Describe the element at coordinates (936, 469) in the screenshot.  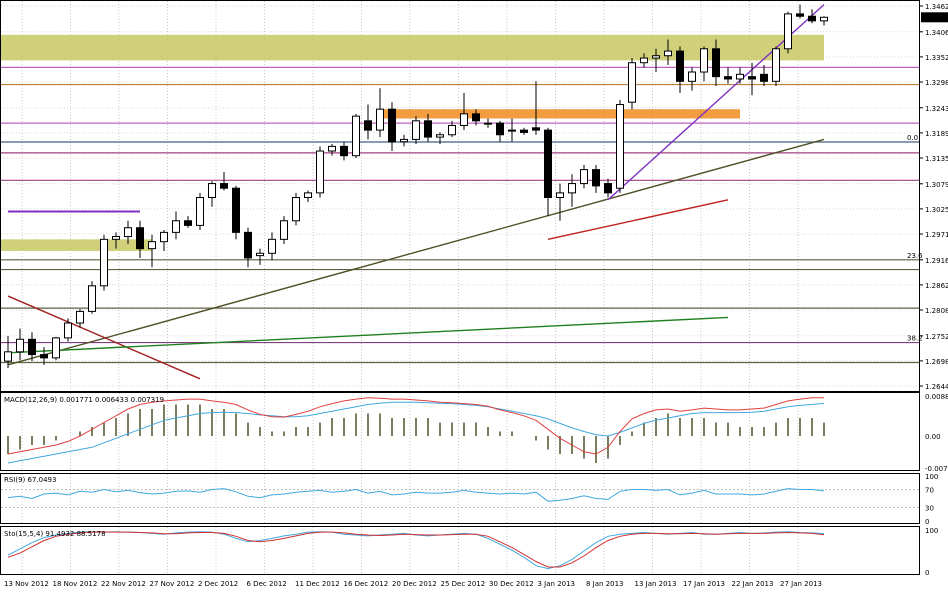
I see `macd-tick-label: -0.00711` at that location.